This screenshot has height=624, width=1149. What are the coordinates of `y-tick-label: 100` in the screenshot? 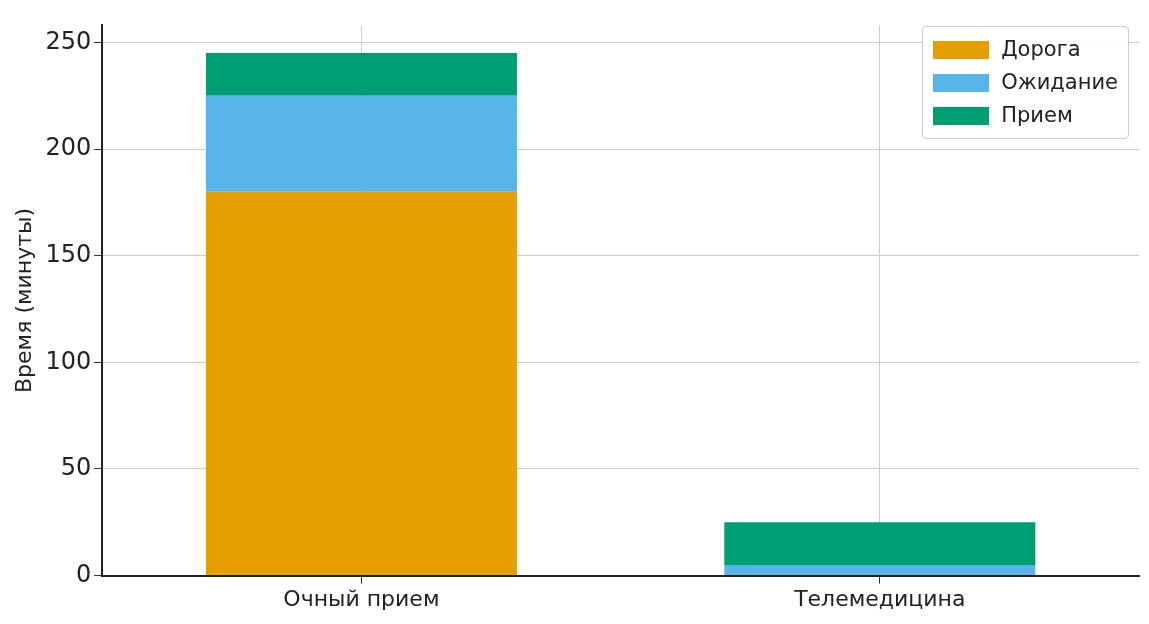 It's located at (68, 360).